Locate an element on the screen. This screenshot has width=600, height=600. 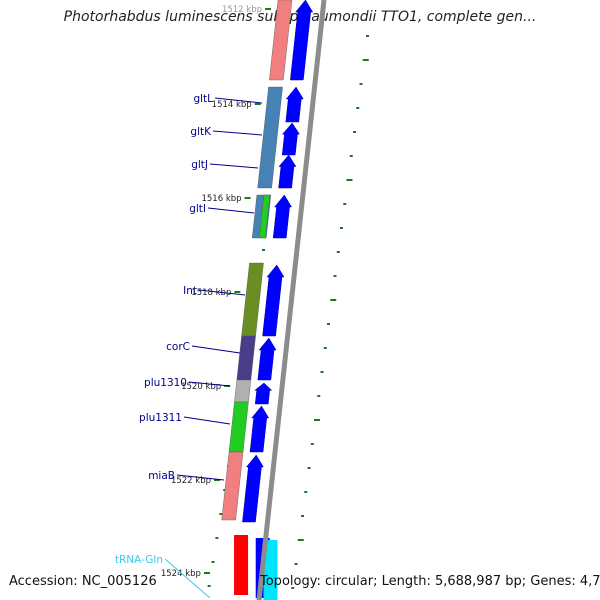
gene-label-miab: miaB is located at coordinates (161, 476).